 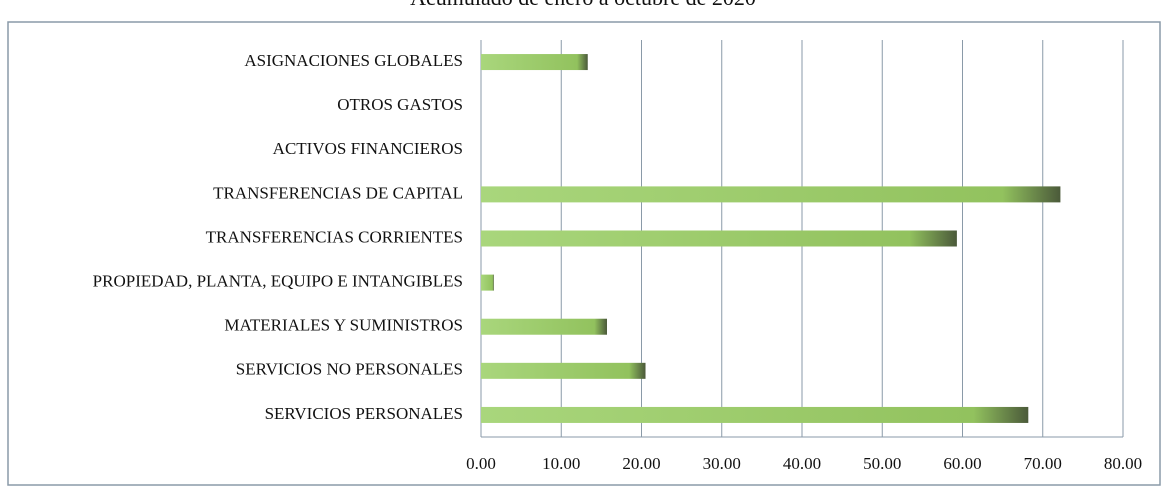 What do you see at coordinates (962, 463) in the screenshot?
I see `x-tick-label: 60.00` at bounding box center [962, 463].